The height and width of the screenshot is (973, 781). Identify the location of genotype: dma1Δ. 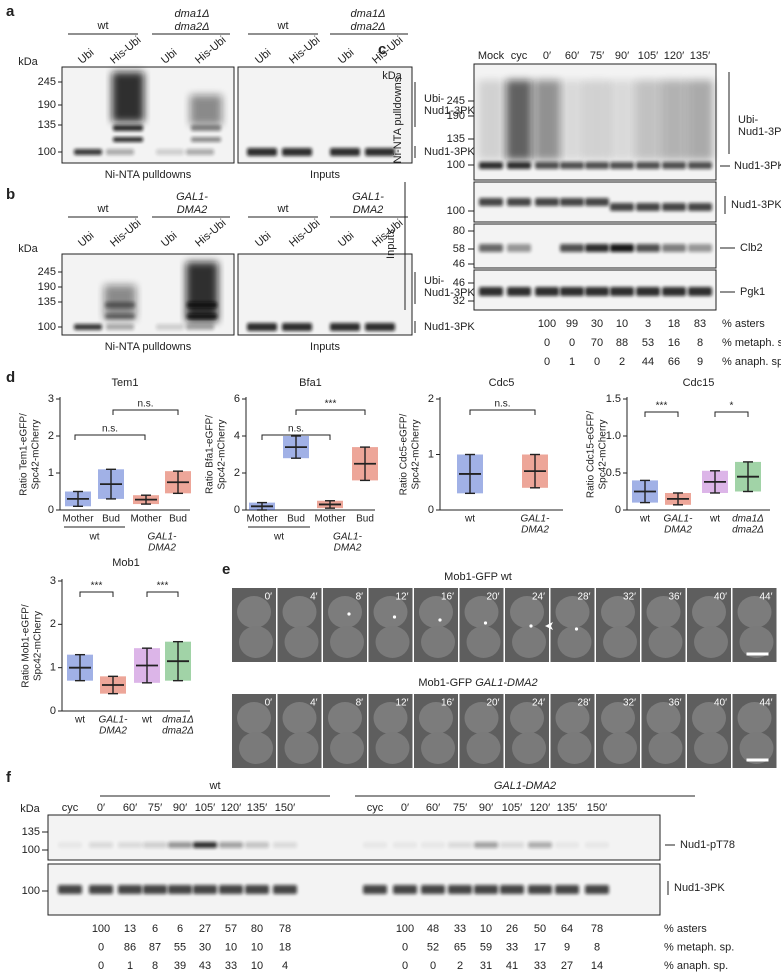
(192, 14).